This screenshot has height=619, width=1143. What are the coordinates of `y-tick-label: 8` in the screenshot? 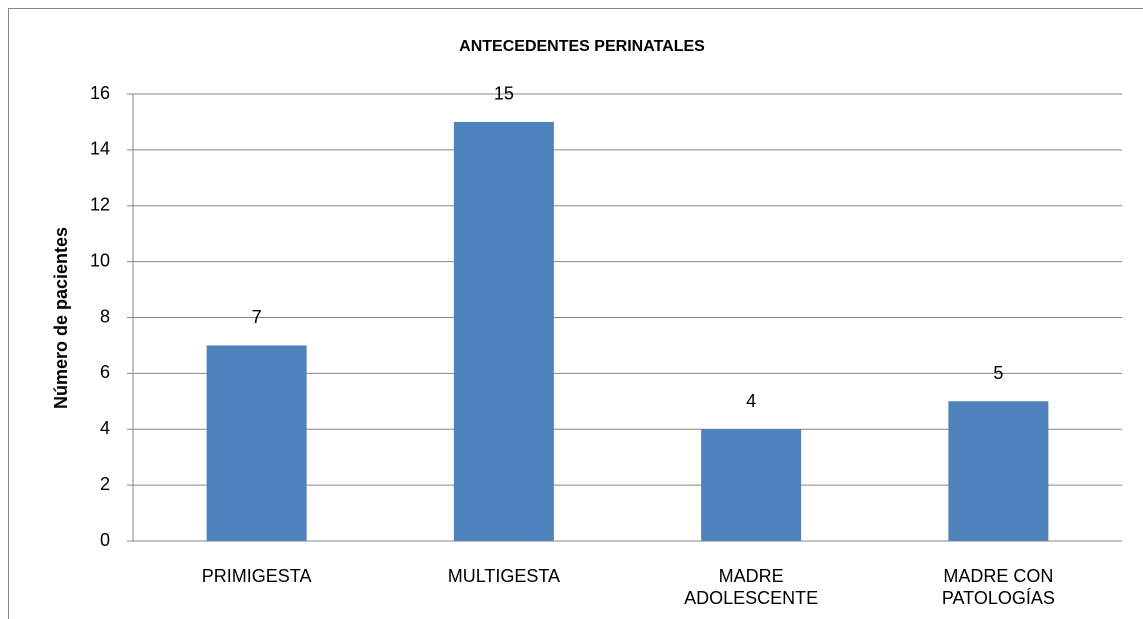 It's located at (105, 316).